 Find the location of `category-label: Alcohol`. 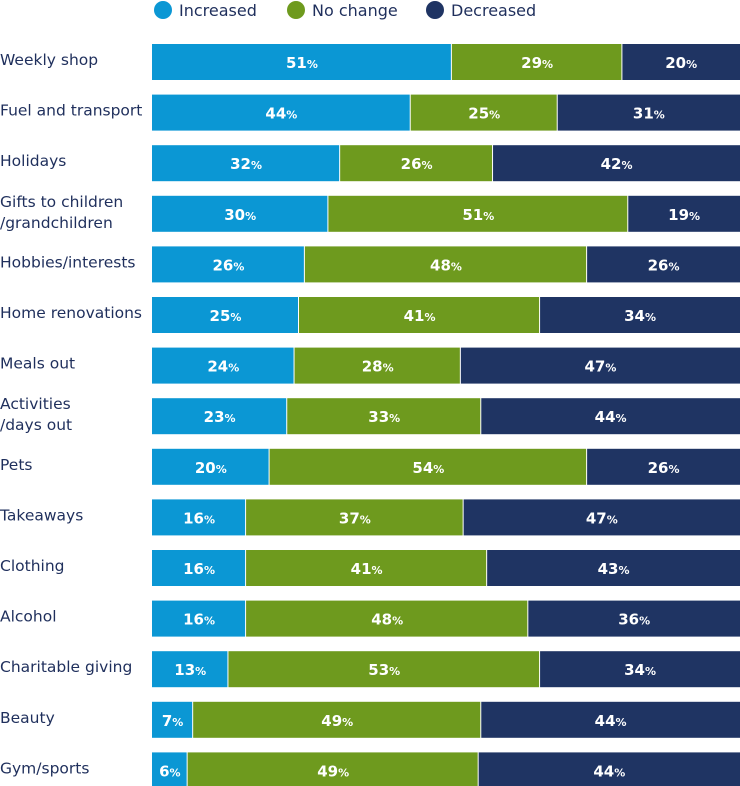

category-label: Alcohol is located at coordinates (28, 617).